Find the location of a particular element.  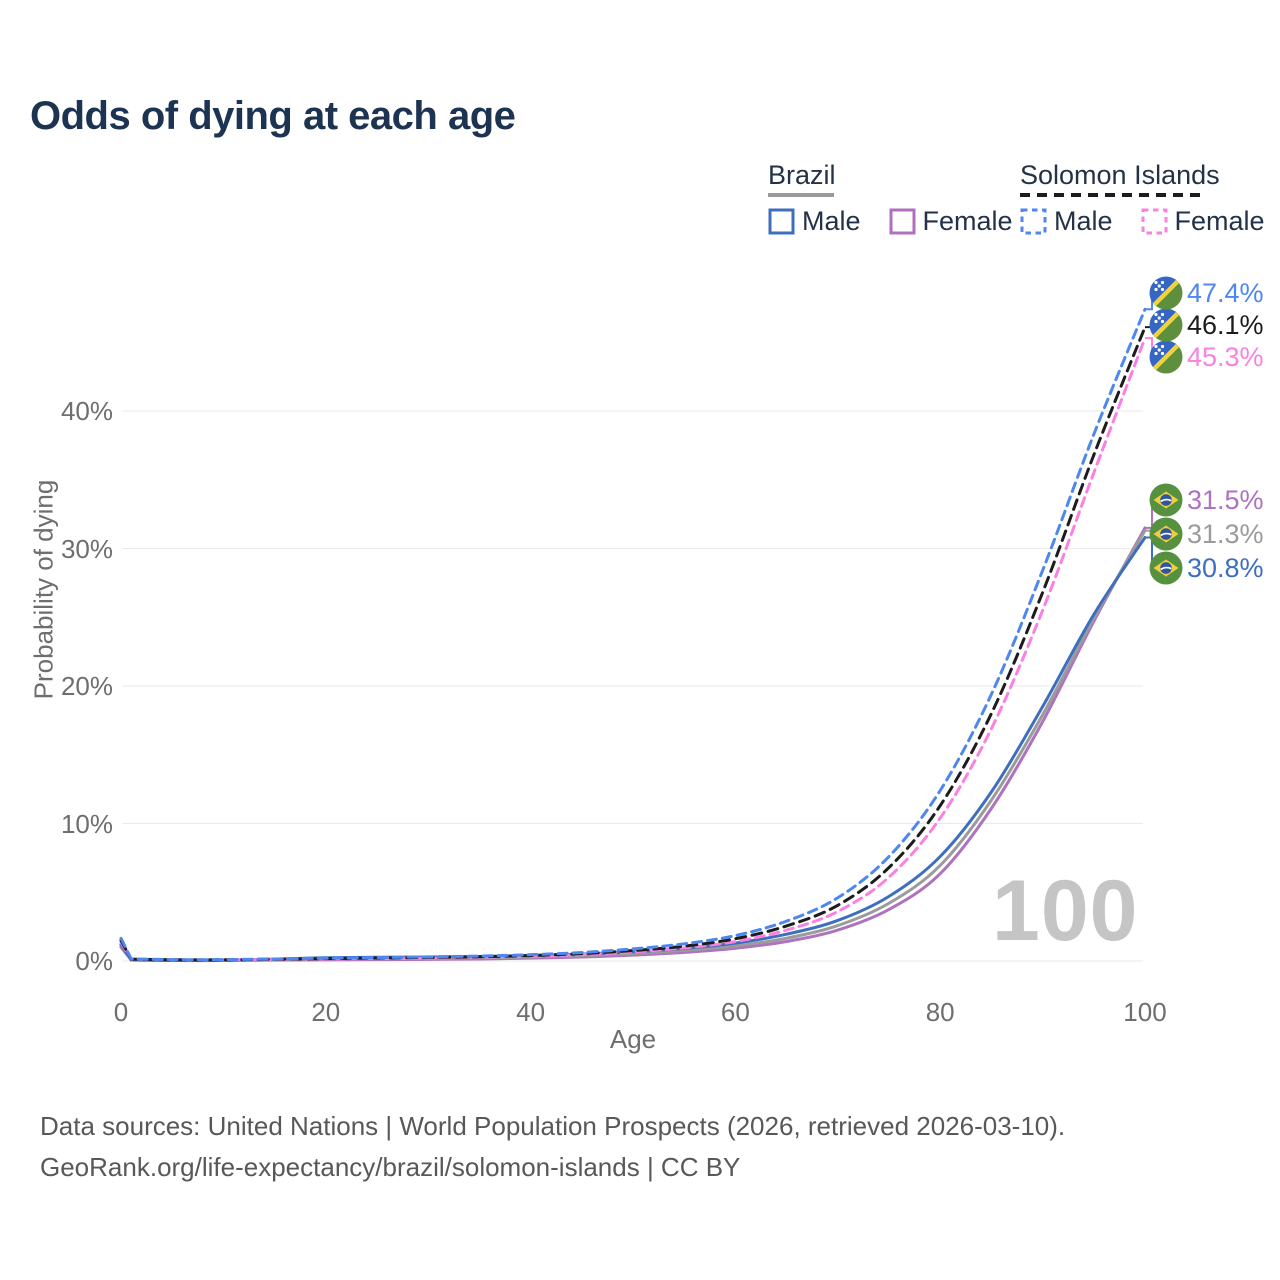

x-tick-100: 100 is located at coordinates (1145, 1012).